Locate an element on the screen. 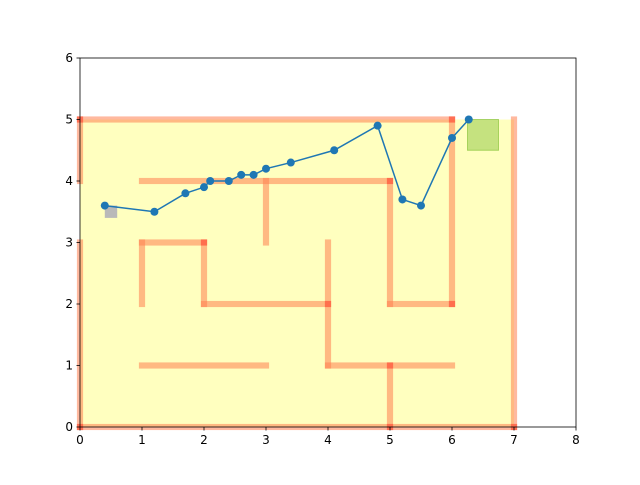 The width and height of the screenshot is (640, 485). path-line is located at coordinates (287, 165).